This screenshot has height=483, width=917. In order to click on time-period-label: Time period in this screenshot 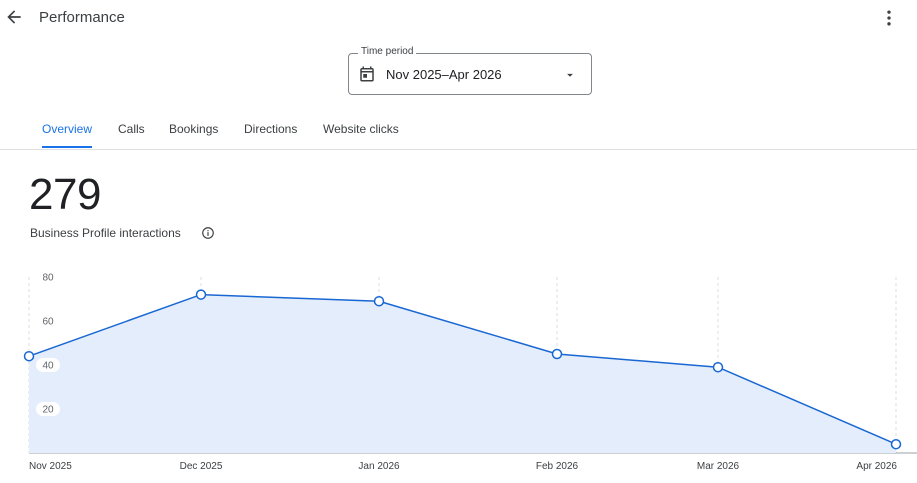, I will do `click(387, 51)`.